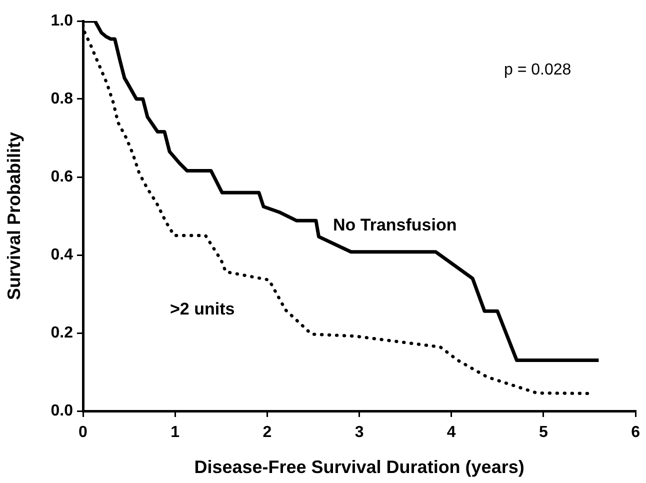 This screenshot has width=646, height=483. Describe the element at coordinates (83, 433) in the screenshot. I see `x-tick-label: 0` at that location.